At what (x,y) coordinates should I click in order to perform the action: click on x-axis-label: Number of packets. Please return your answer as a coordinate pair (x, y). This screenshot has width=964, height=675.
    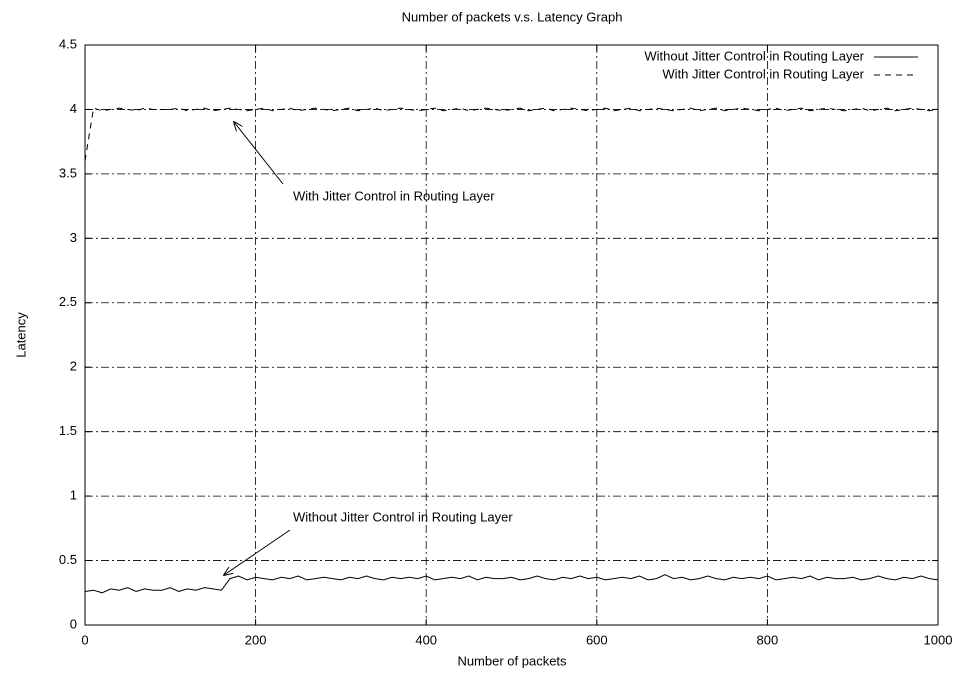
    Looking at the image, I should click on (512, 660).